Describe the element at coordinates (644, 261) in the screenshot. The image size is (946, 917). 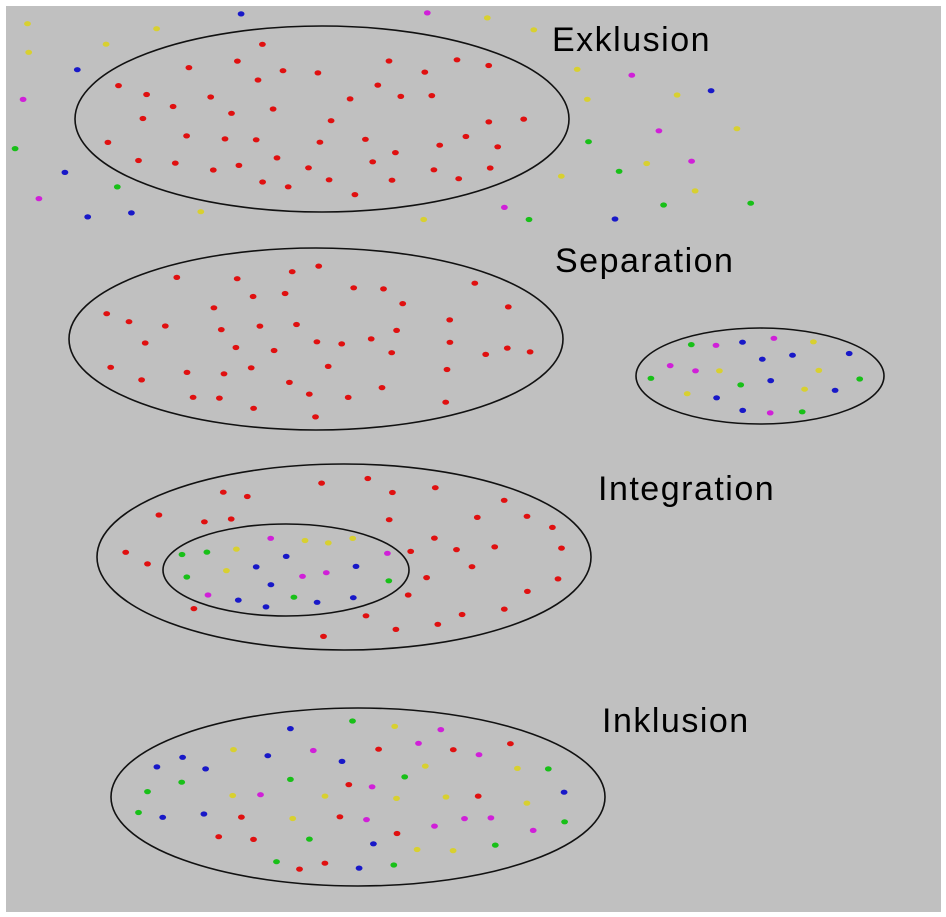
I see `label-separation: Separation` at that location.